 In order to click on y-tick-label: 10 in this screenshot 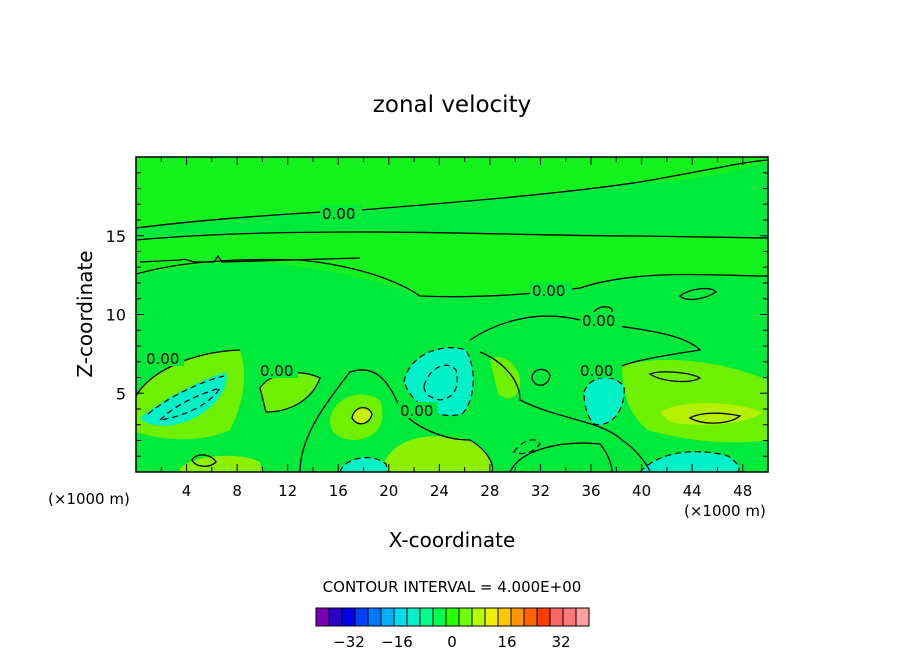, I will do `click(116, 315)`.